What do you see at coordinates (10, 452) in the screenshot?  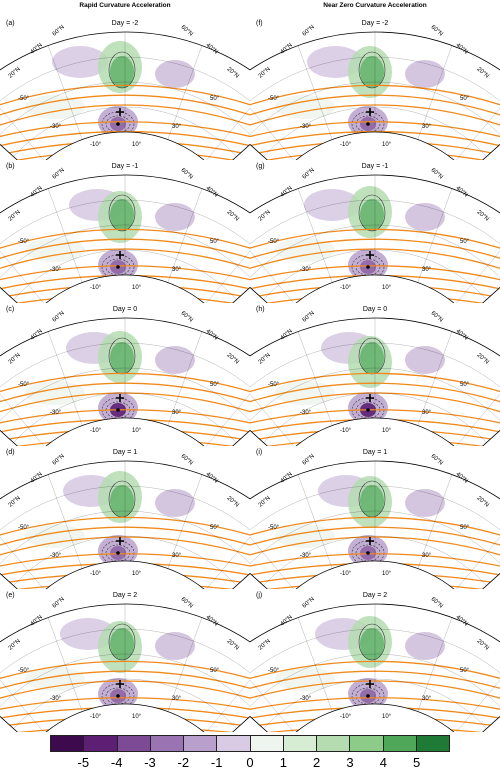 I see `panel-label: (d)` at bounding box center [10, 452].